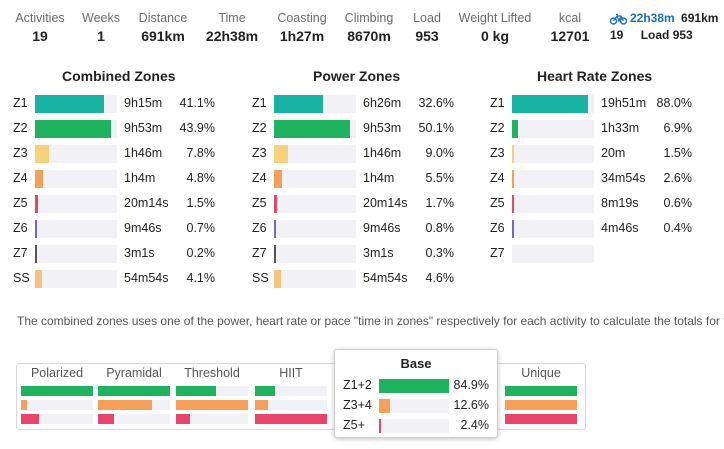  I want to click on stat-label: Weight Lifted, so click(495, 18).